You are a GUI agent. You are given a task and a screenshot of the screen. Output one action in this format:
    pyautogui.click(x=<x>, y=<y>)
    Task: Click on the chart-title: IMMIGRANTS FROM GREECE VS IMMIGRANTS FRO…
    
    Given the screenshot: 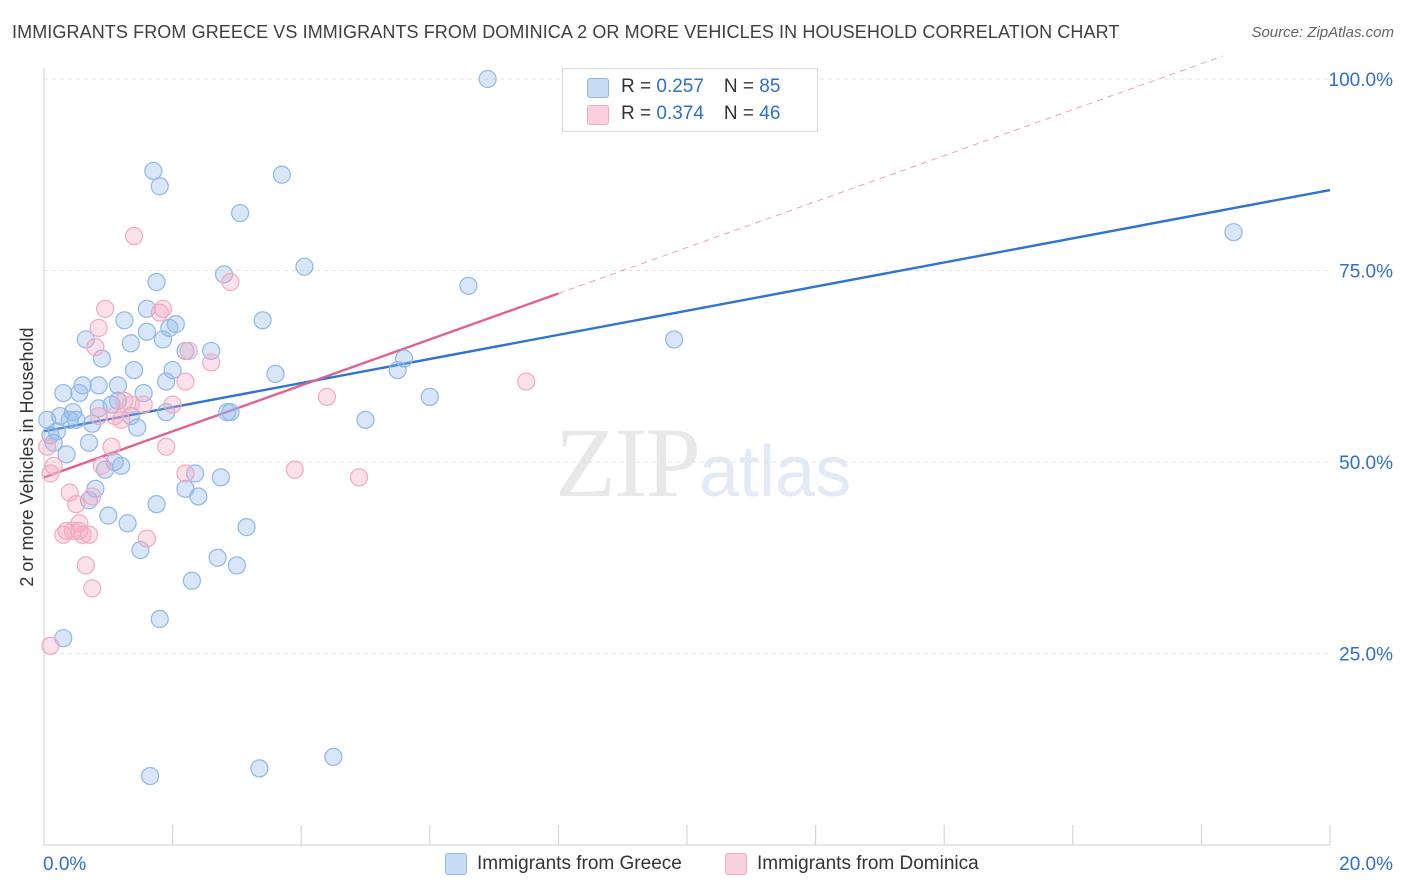 What is the action you would take?
    pyautogui.click(x=566, y=32)
    